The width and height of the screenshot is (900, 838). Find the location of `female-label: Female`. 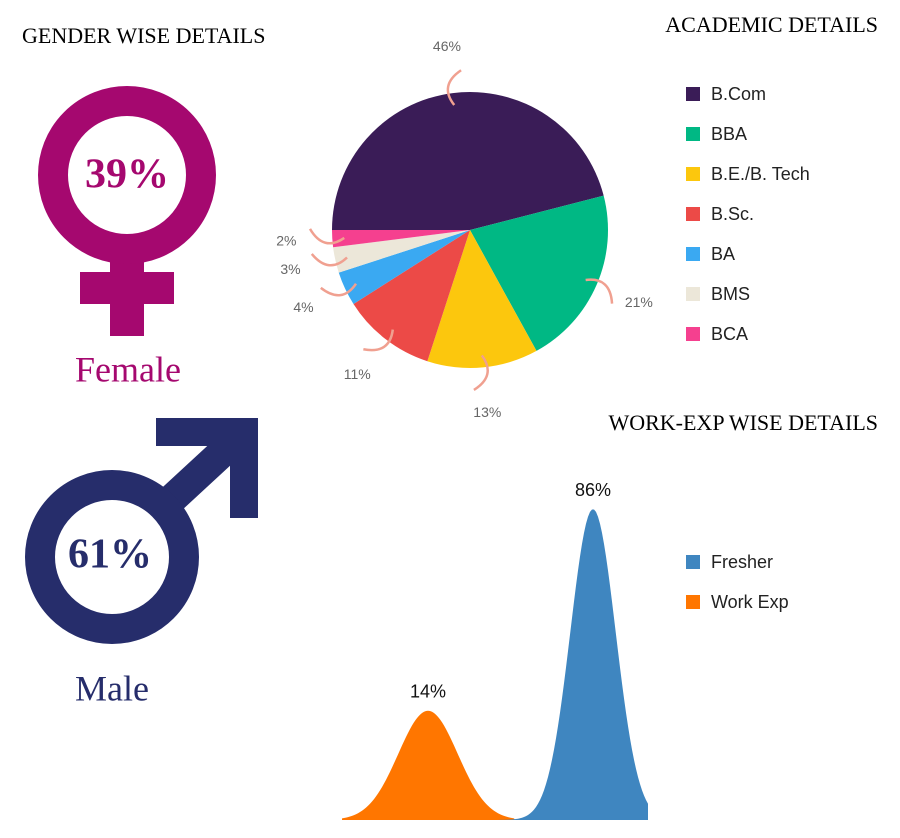

female-label: Female is located at coordinates (128, 369).